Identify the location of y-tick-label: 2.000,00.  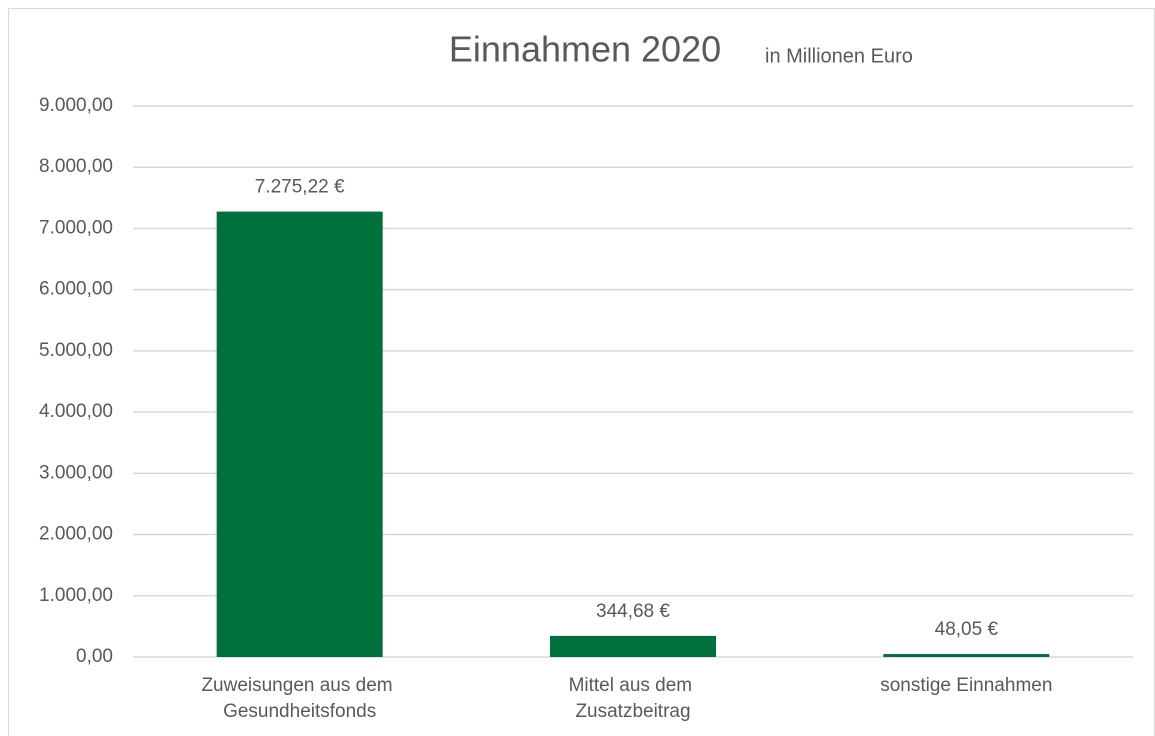
(76, 534).